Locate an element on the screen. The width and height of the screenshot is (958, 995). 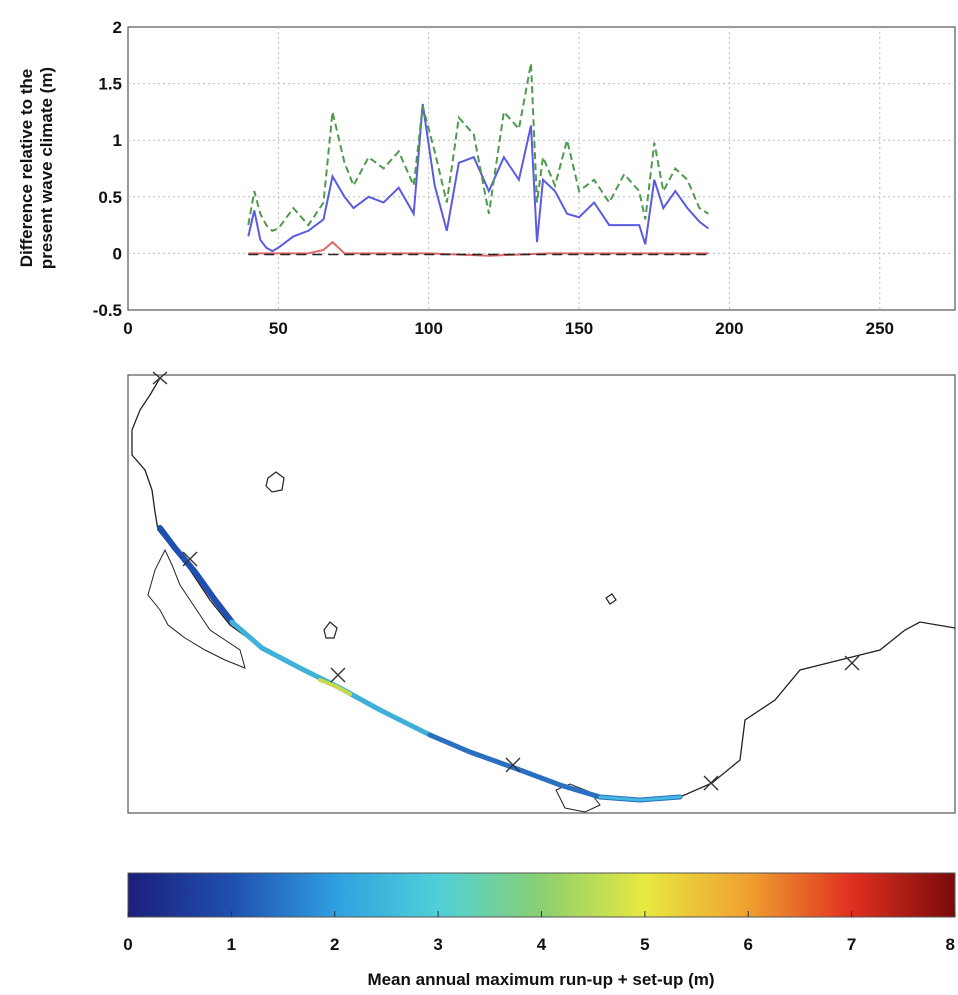
colorbar-tick-label: 5 is located at coordinates (644, 944).